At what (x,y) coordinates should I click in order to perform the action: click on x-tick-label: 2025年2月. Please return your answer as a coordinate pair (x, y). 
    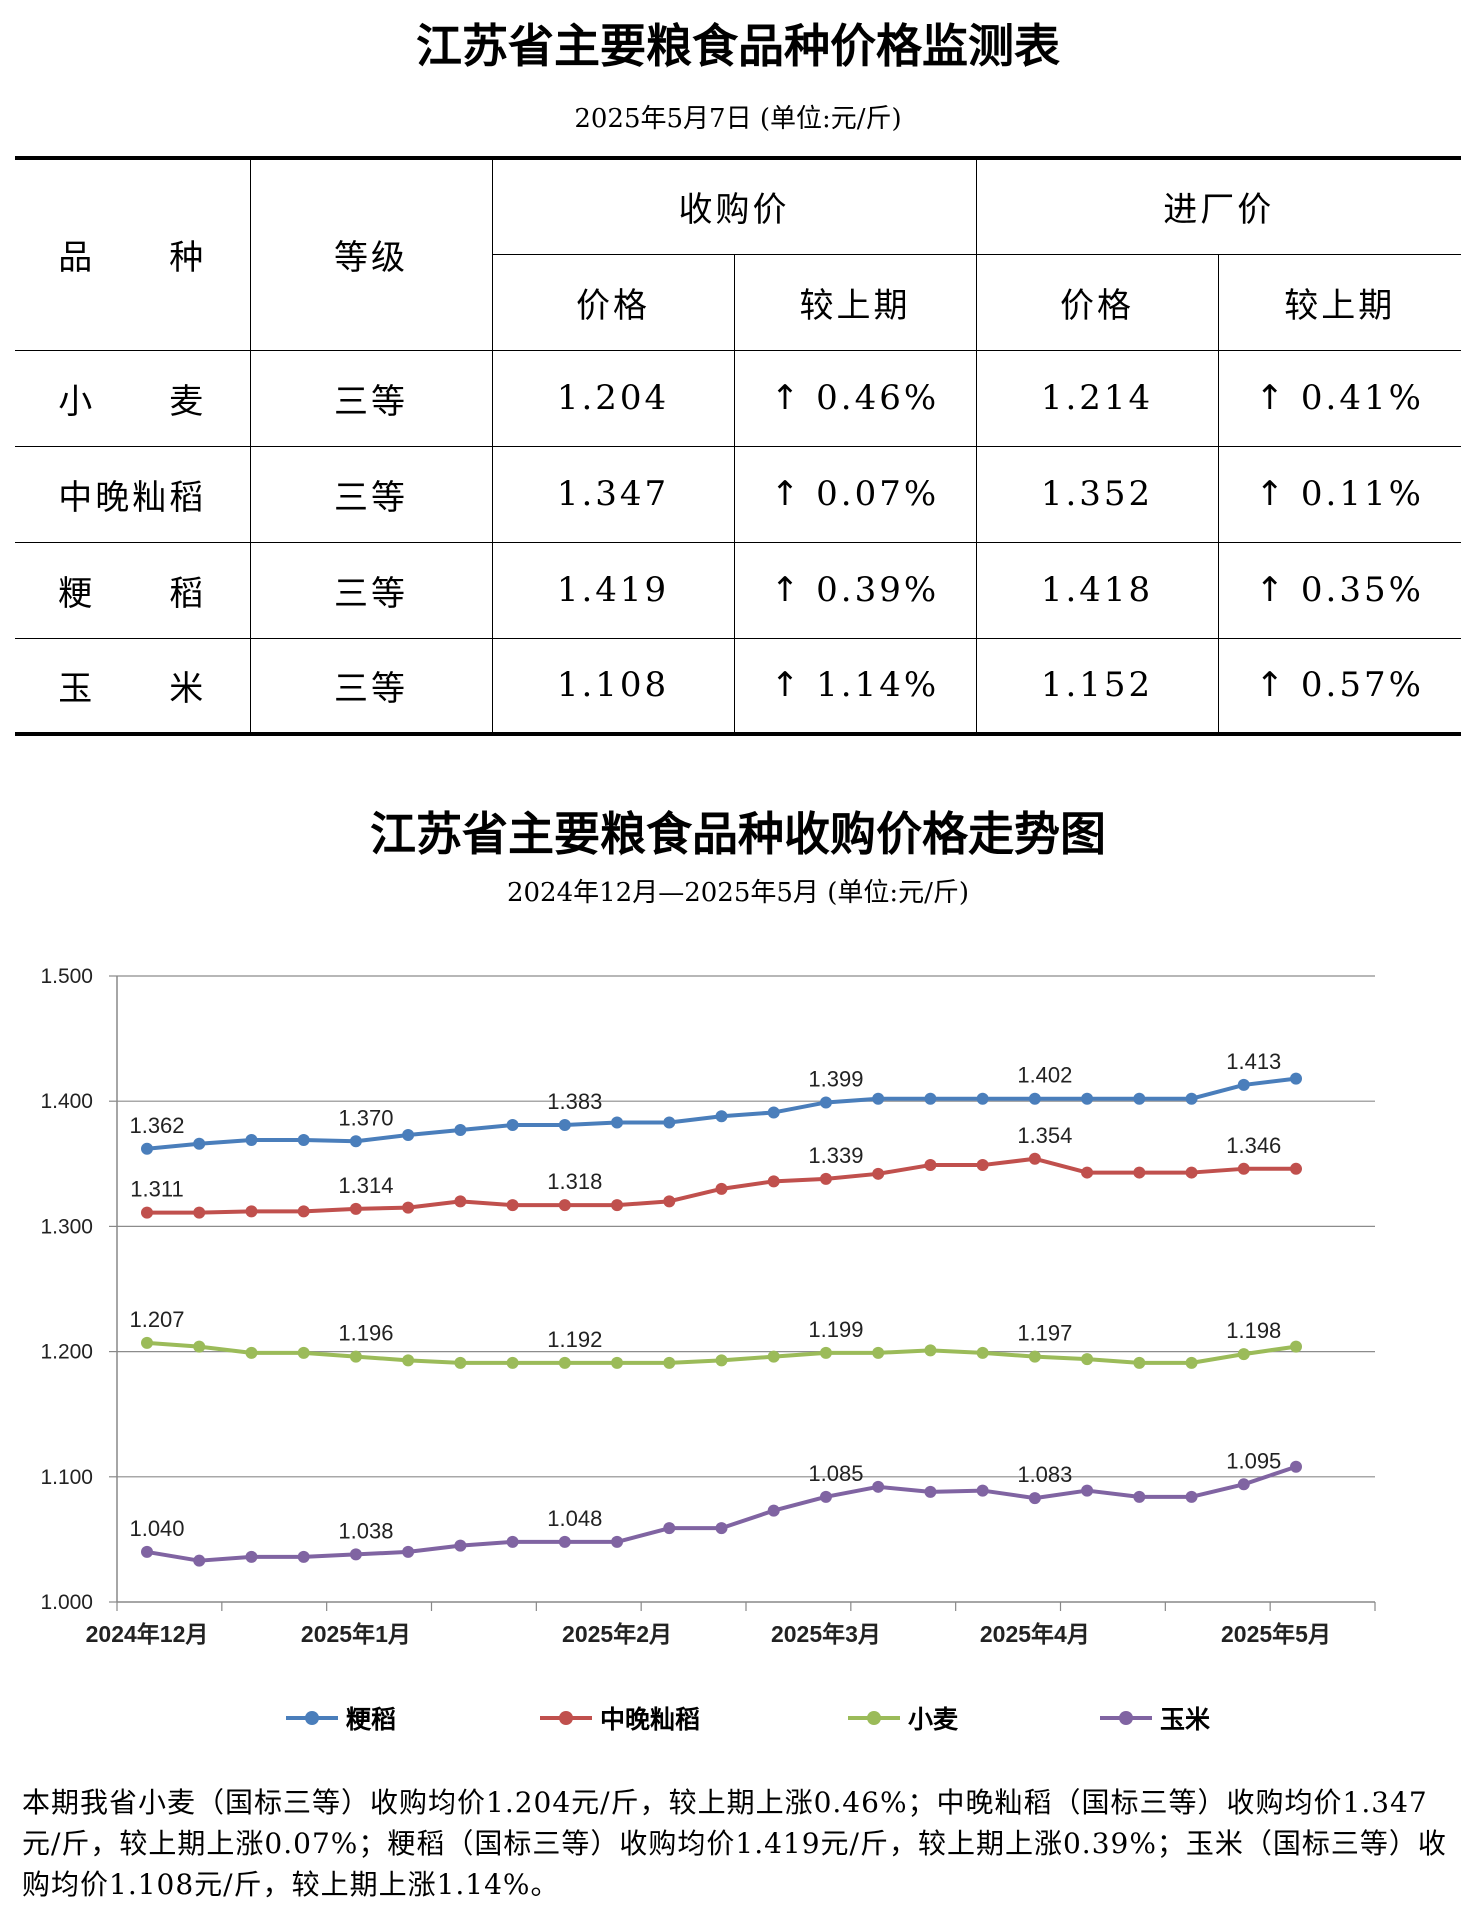
    Looking at the image, I should click on (617, 1634).